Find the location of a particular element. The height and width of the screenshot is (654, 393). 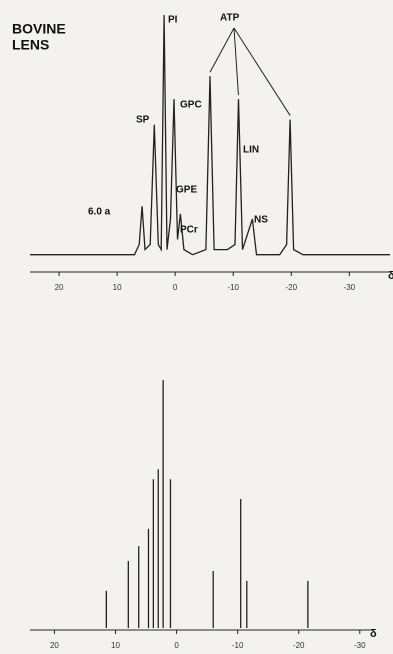

peak-label: ATP is located at coordinates (230, 18).